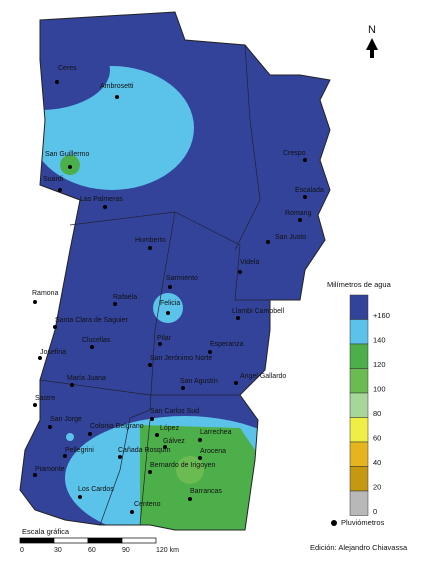  What do you see at coordinates (372, 41) in the screenshot?
I see `north-arrow: N` at bounding box center [372, 41].